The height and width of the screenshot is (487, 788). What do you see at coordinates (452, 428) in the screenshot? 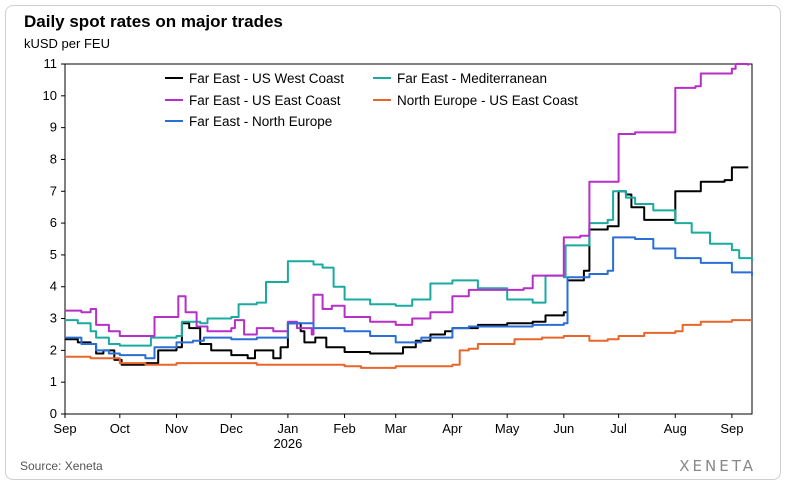
I see `x-tick-label: Apr` at bounding box center [452, 428].